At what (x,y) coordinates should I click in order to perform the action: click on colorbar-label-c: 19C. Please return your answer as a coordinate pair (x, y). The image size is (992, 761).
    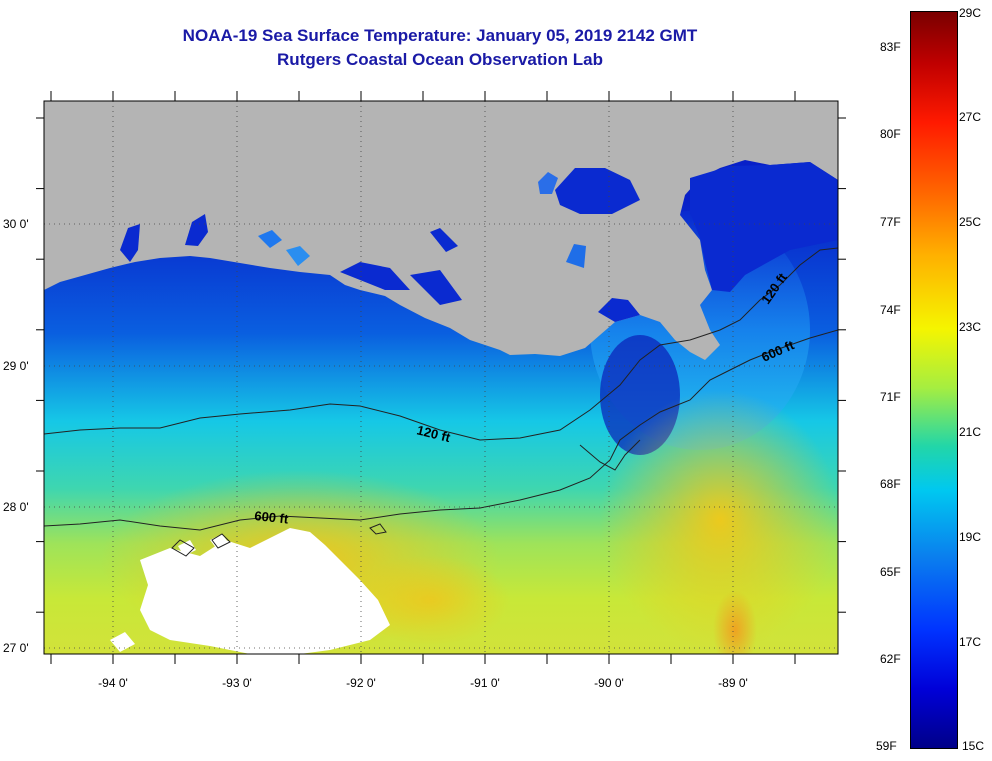
    Looking at the image, I should click on (970, 537).